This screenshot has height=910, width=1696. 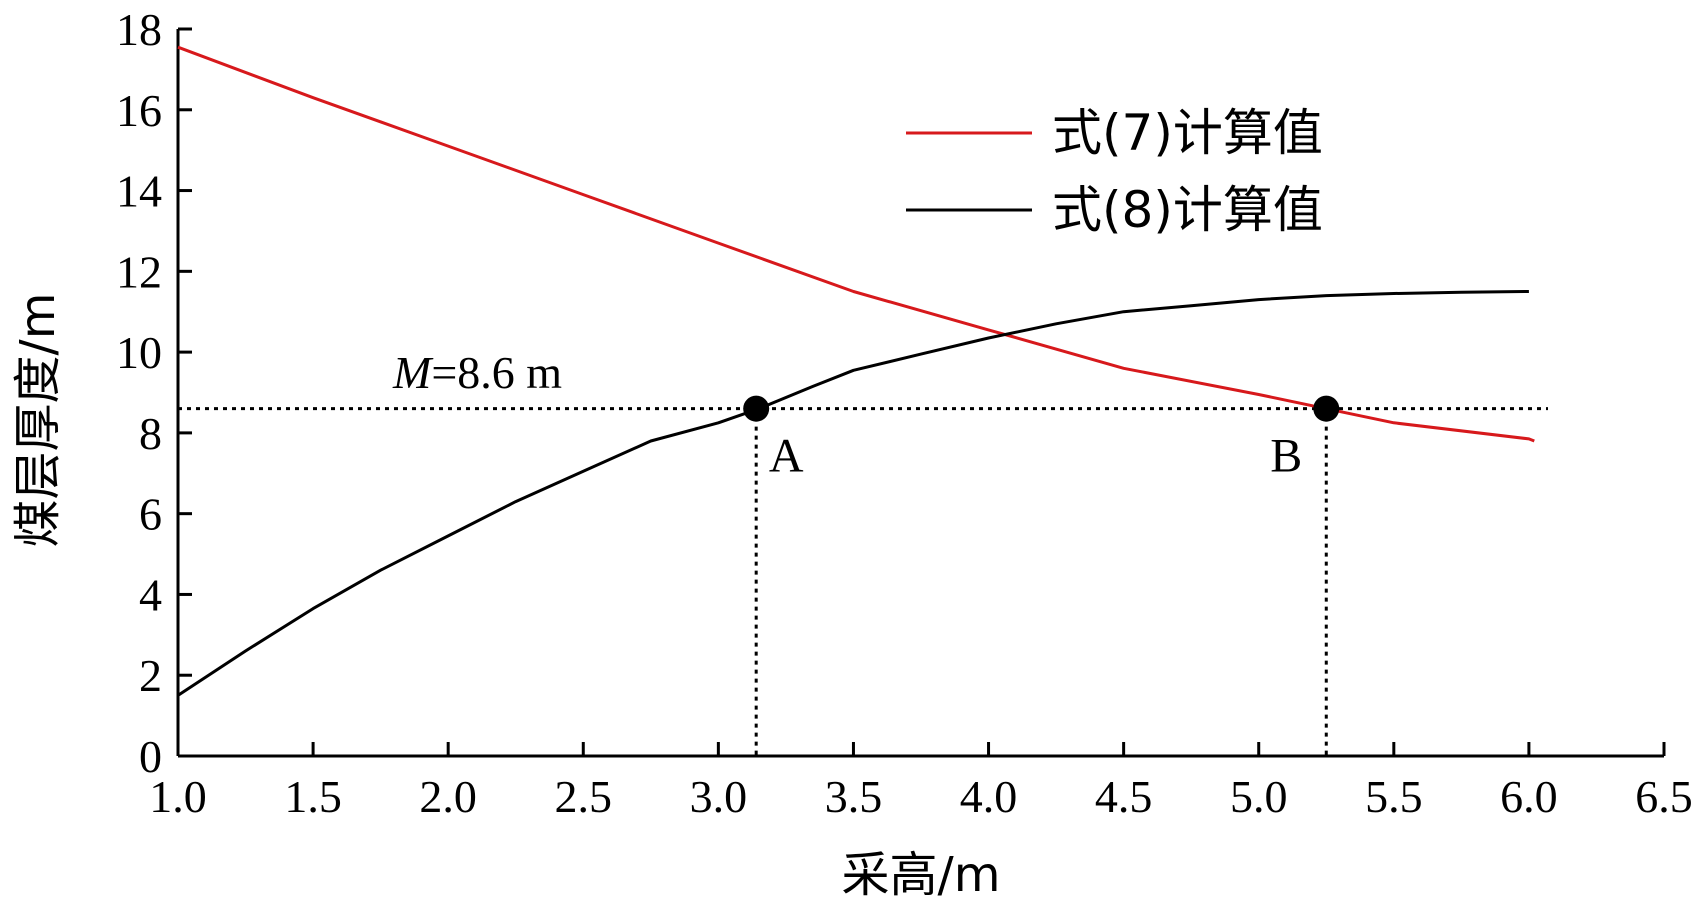 What do you see at coordinates (921, 875) in the screenshot?
I see `x-axis-title: 采高/m` at bounding box center [921, 875].